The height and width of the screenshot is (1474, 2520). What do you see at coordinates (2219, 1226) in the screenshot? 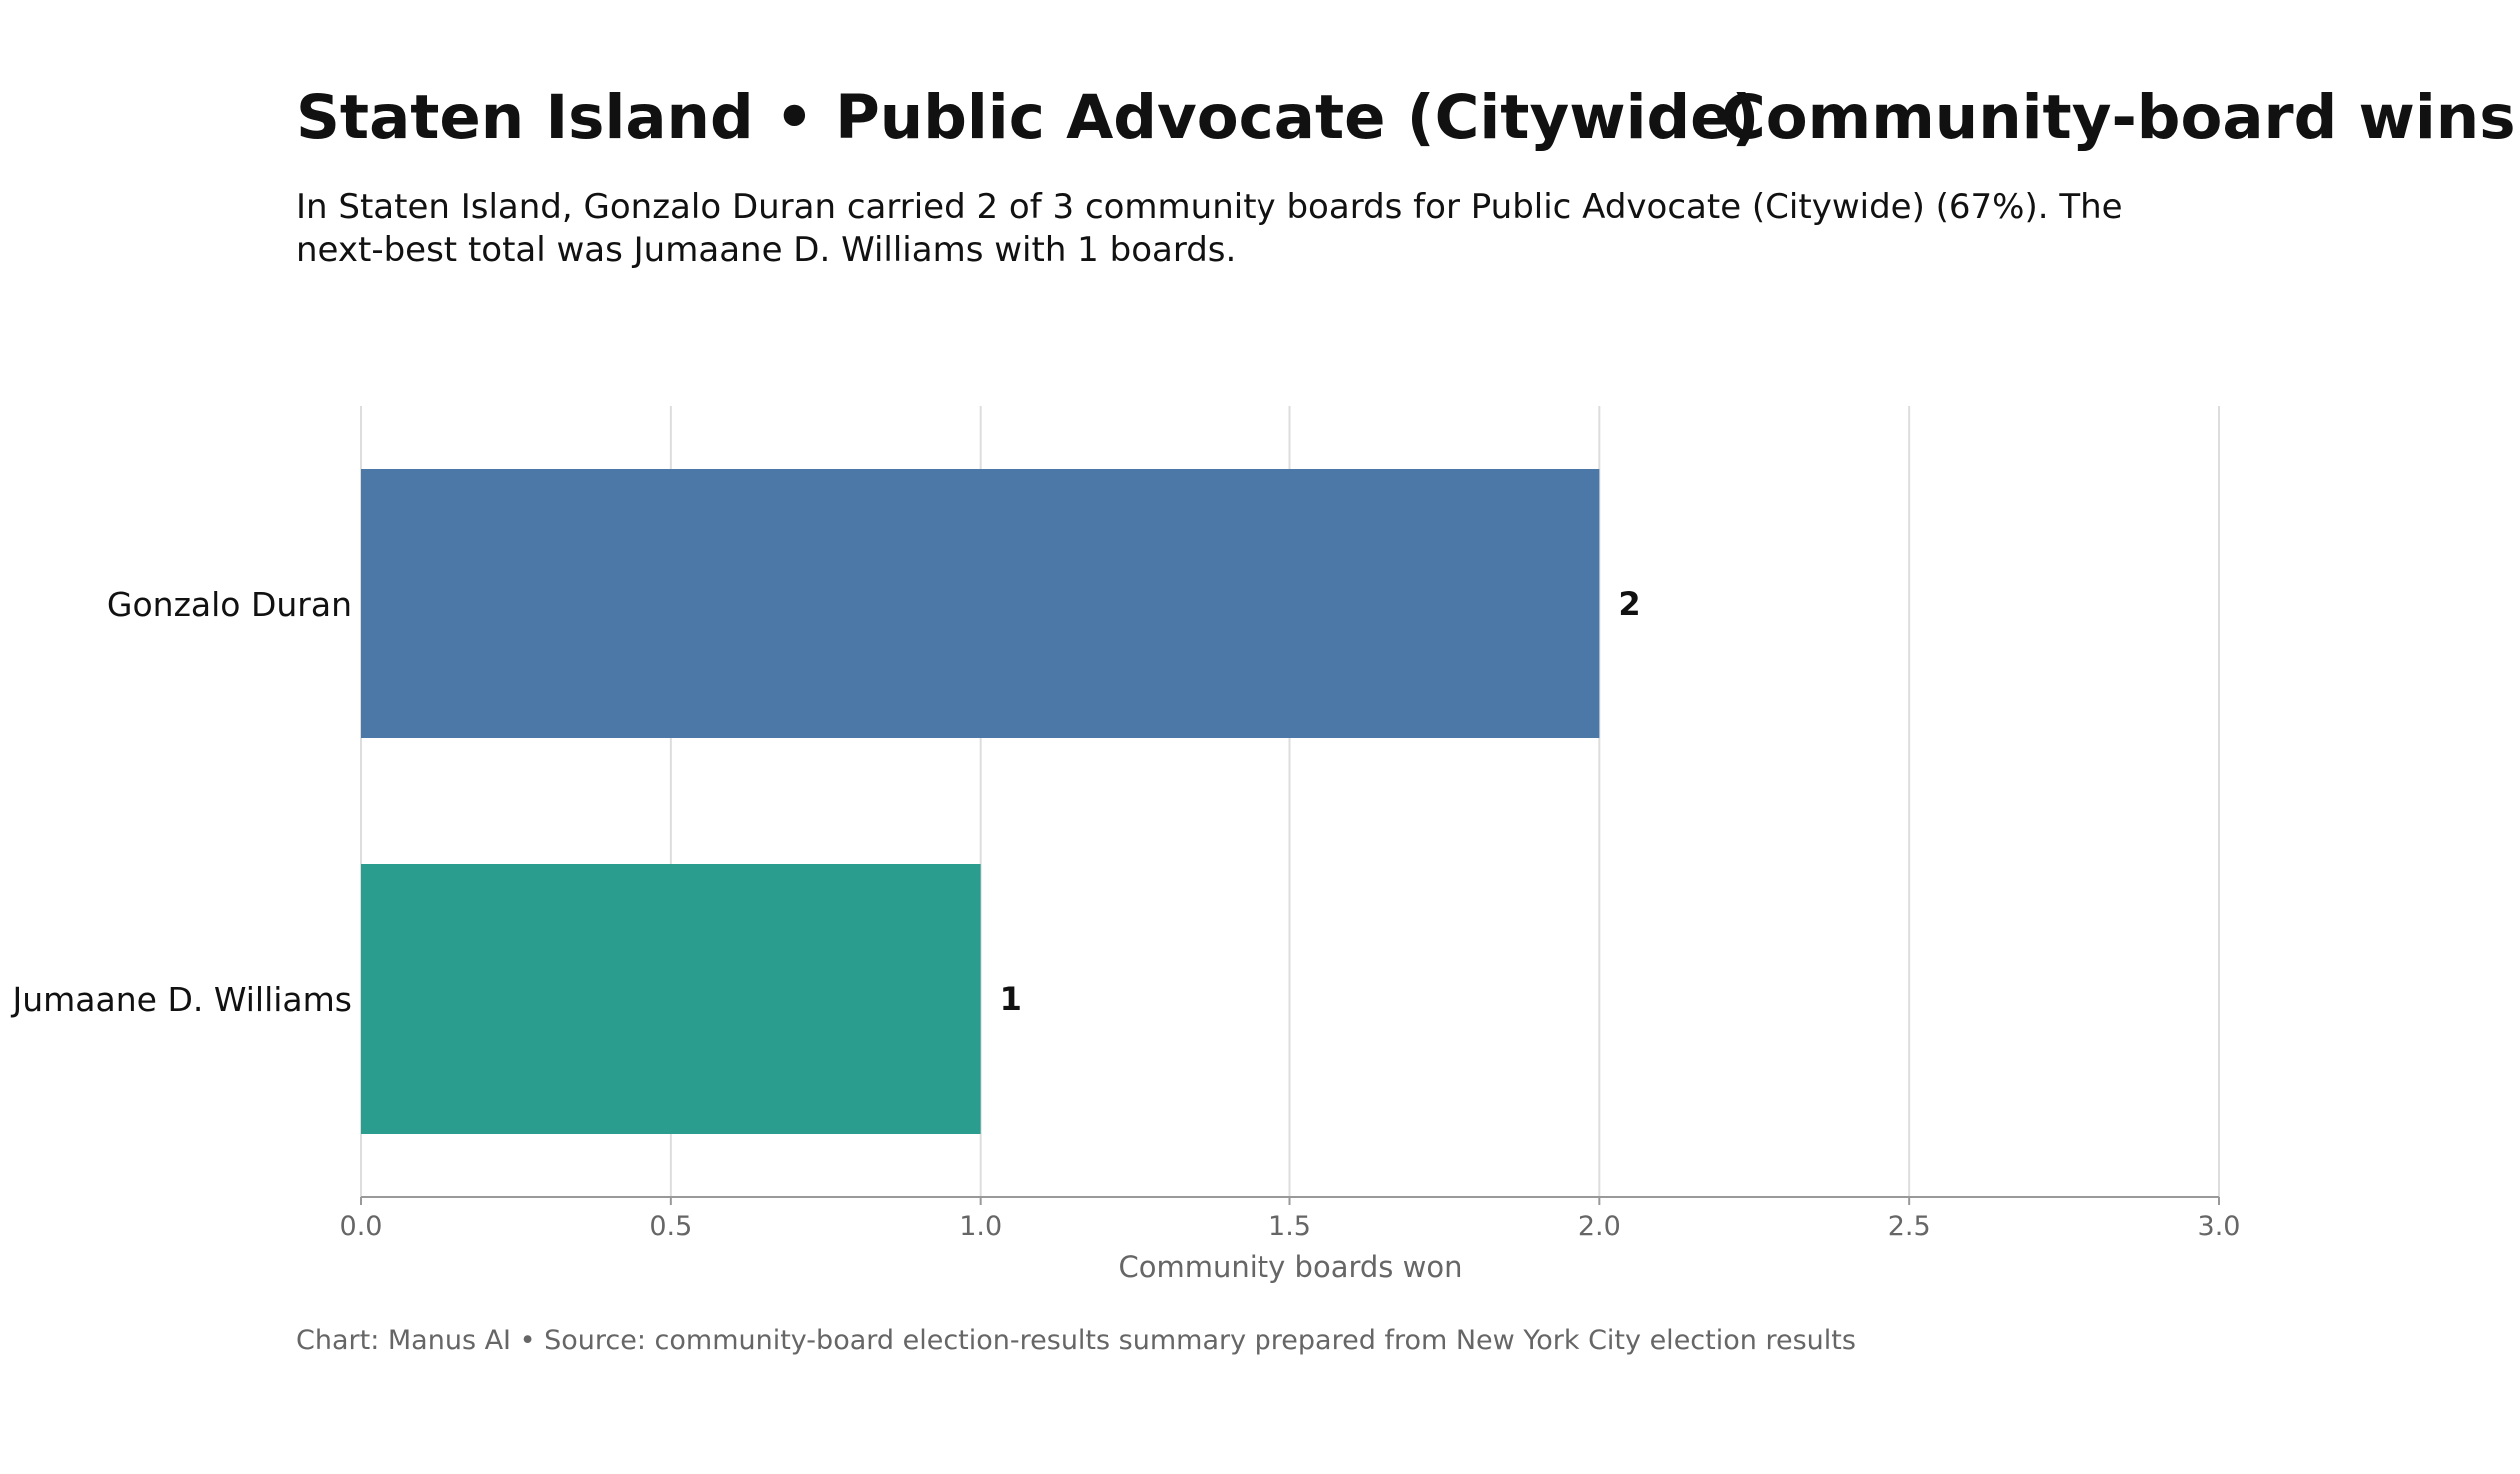
I see `x-tick-label: 3.0` at bounding box center [2219, 1226].